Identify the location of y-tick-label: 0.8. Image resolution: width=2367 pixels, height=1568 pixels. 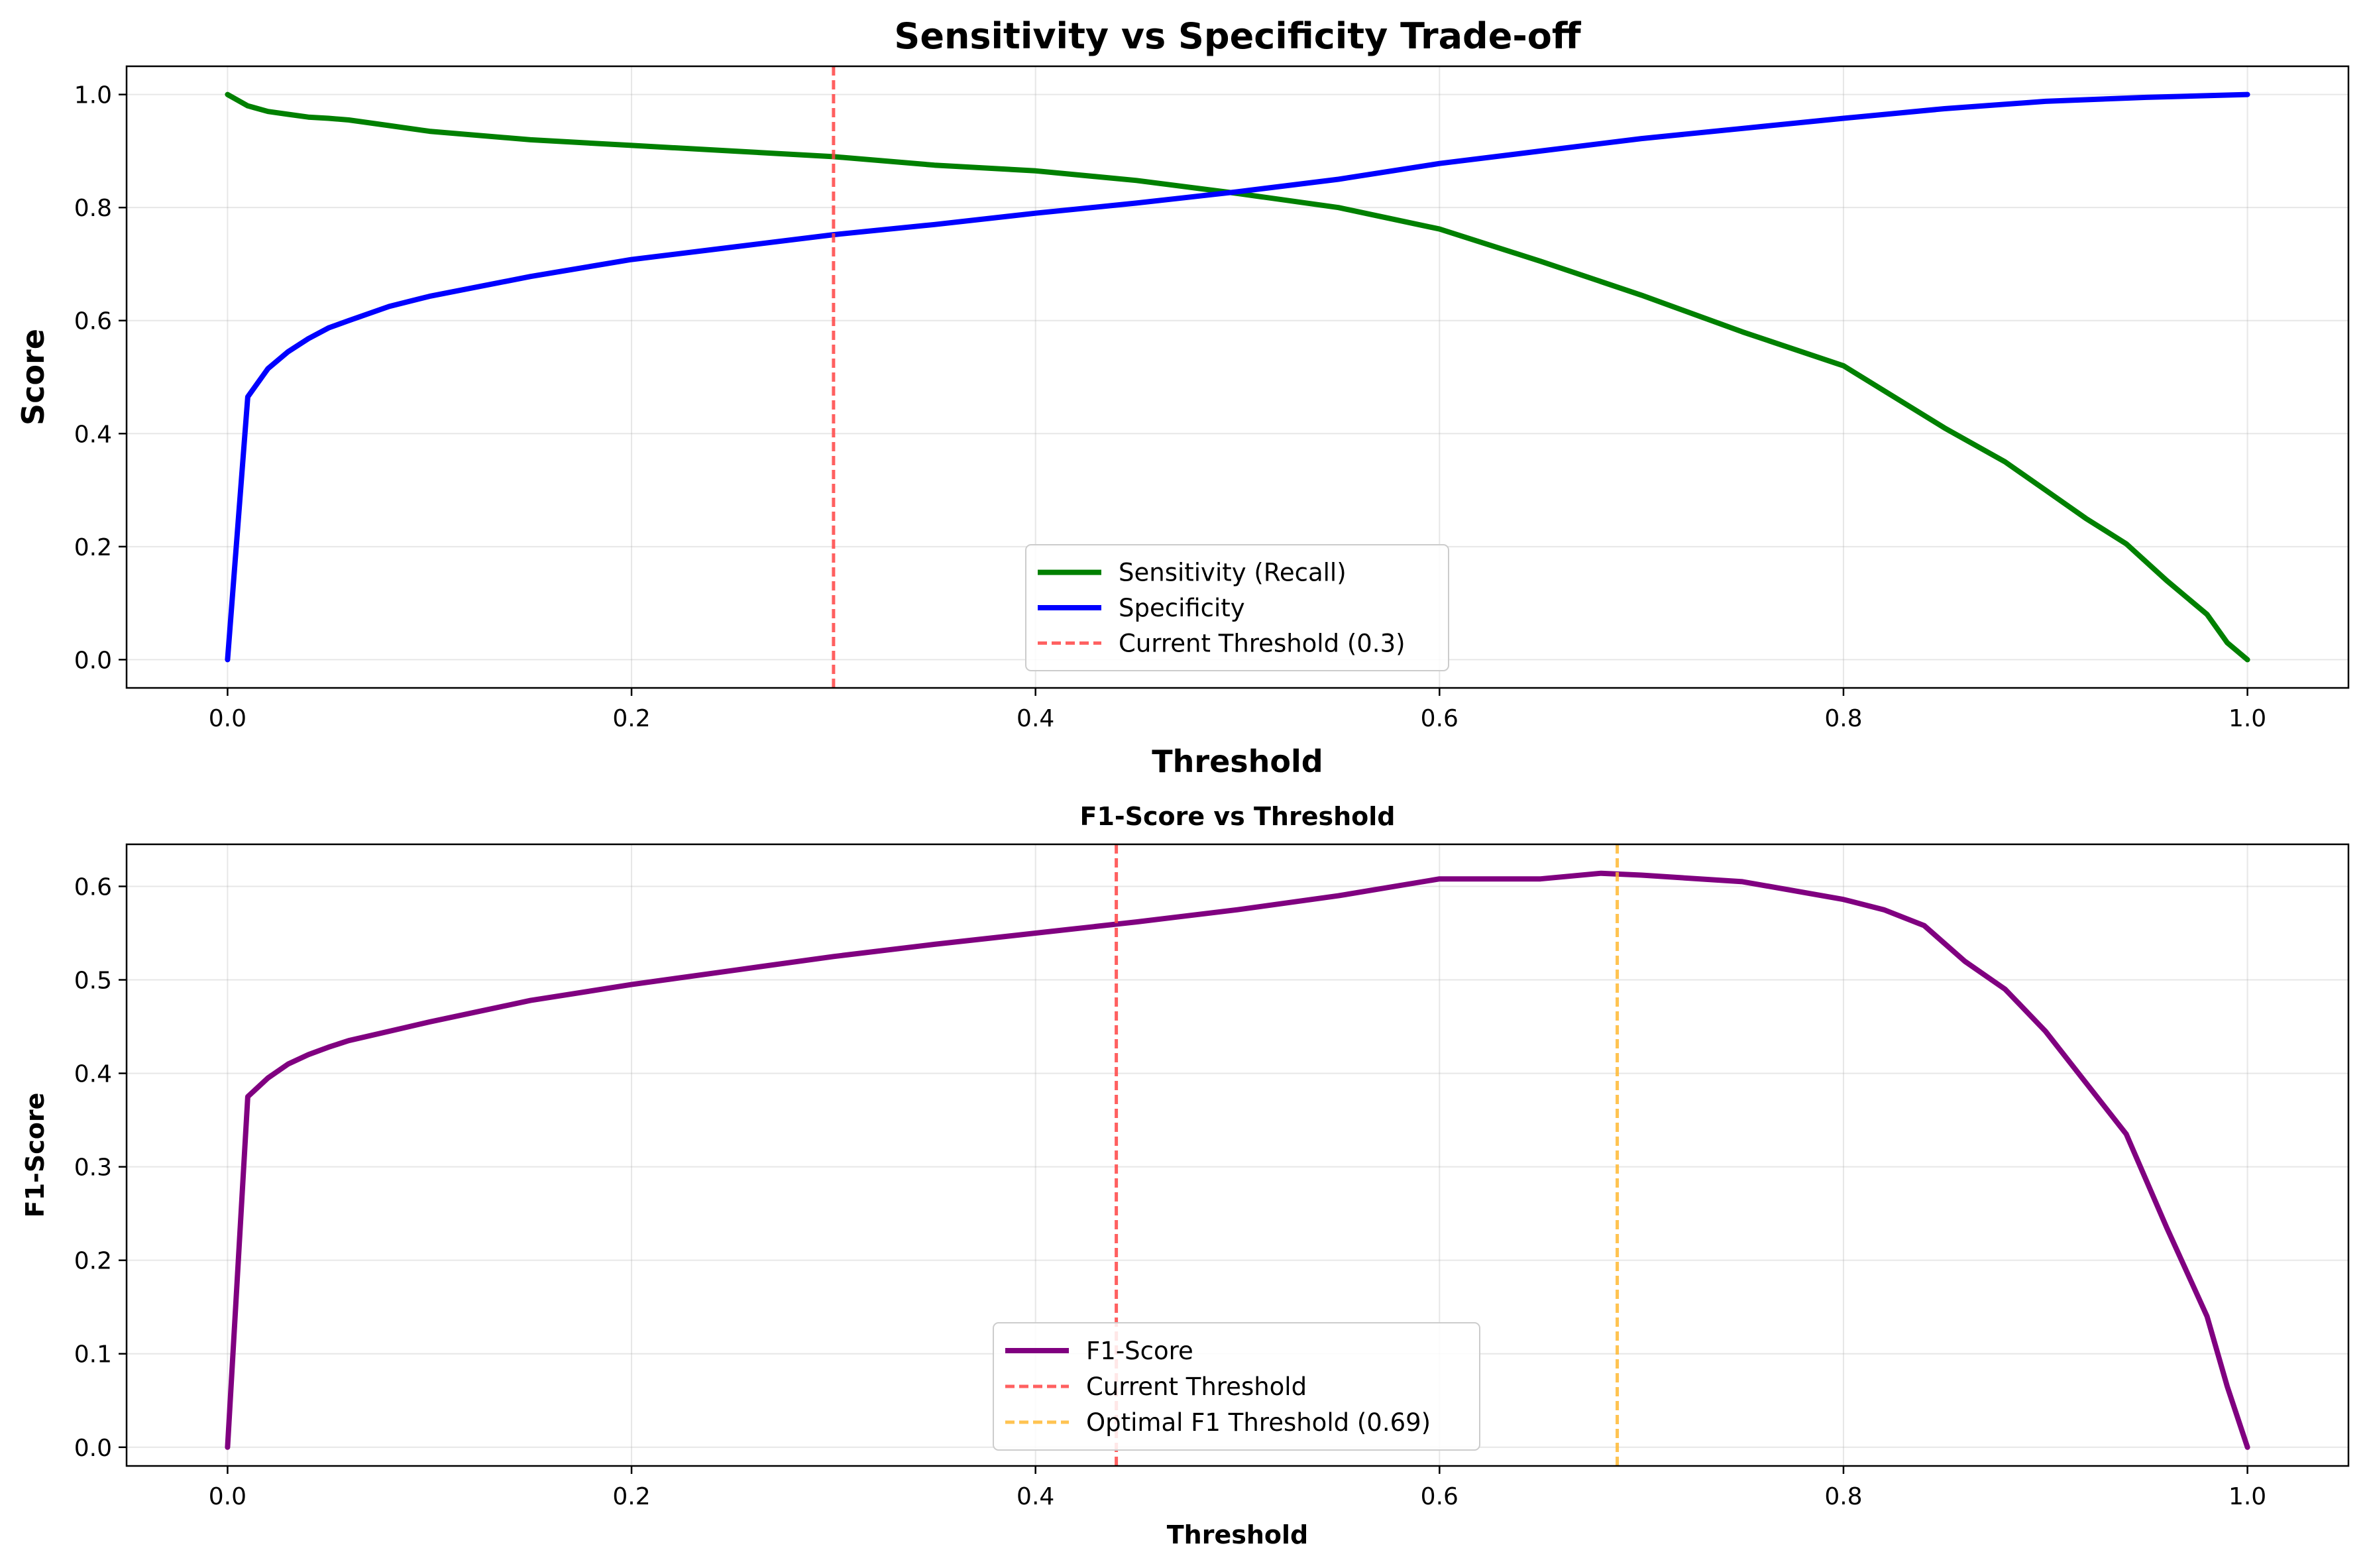
(93, 208).